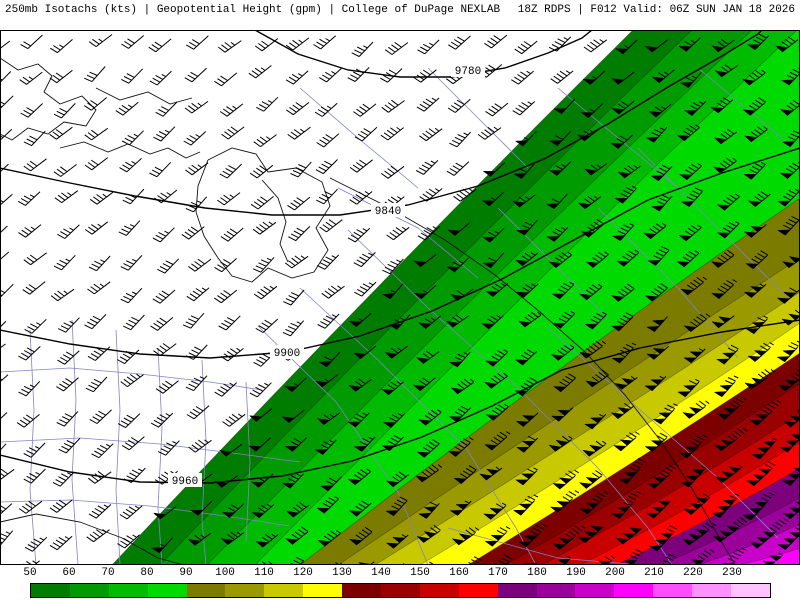  Describe the element at coordinates (537, 573) in the screenshot. I see `legend-tick-180: 180` at that location.